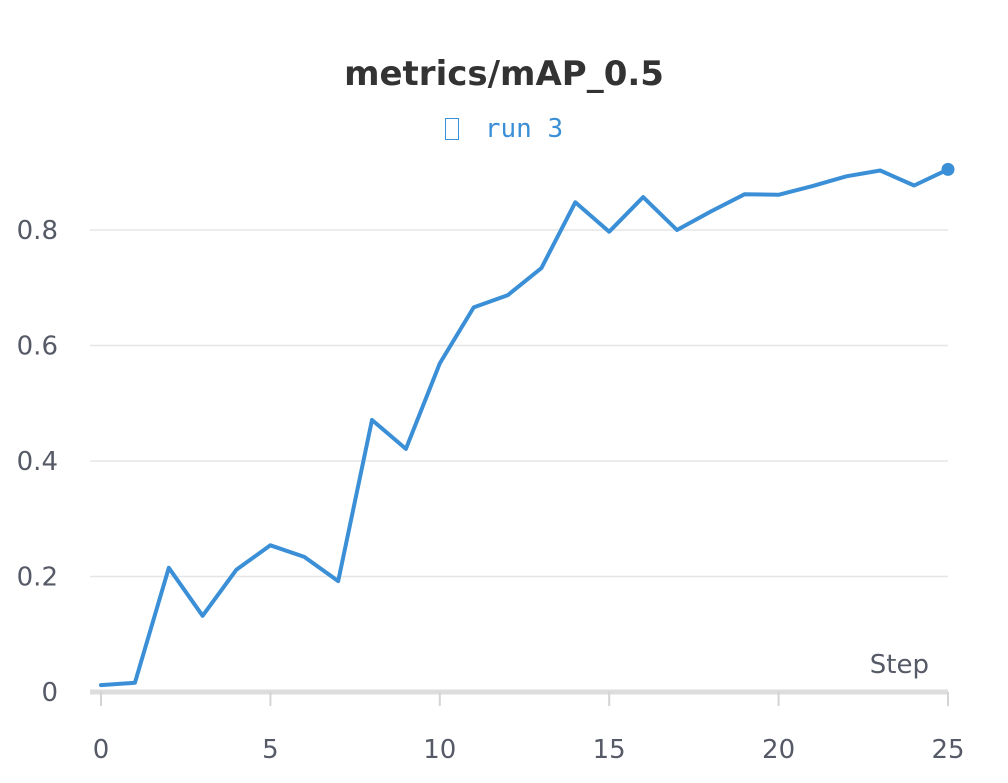 This screenshot has height=783, width=1008. Describe the element at coordinates (49, 693) in the screenshot. I see `y-tick-label: 0` at that location.